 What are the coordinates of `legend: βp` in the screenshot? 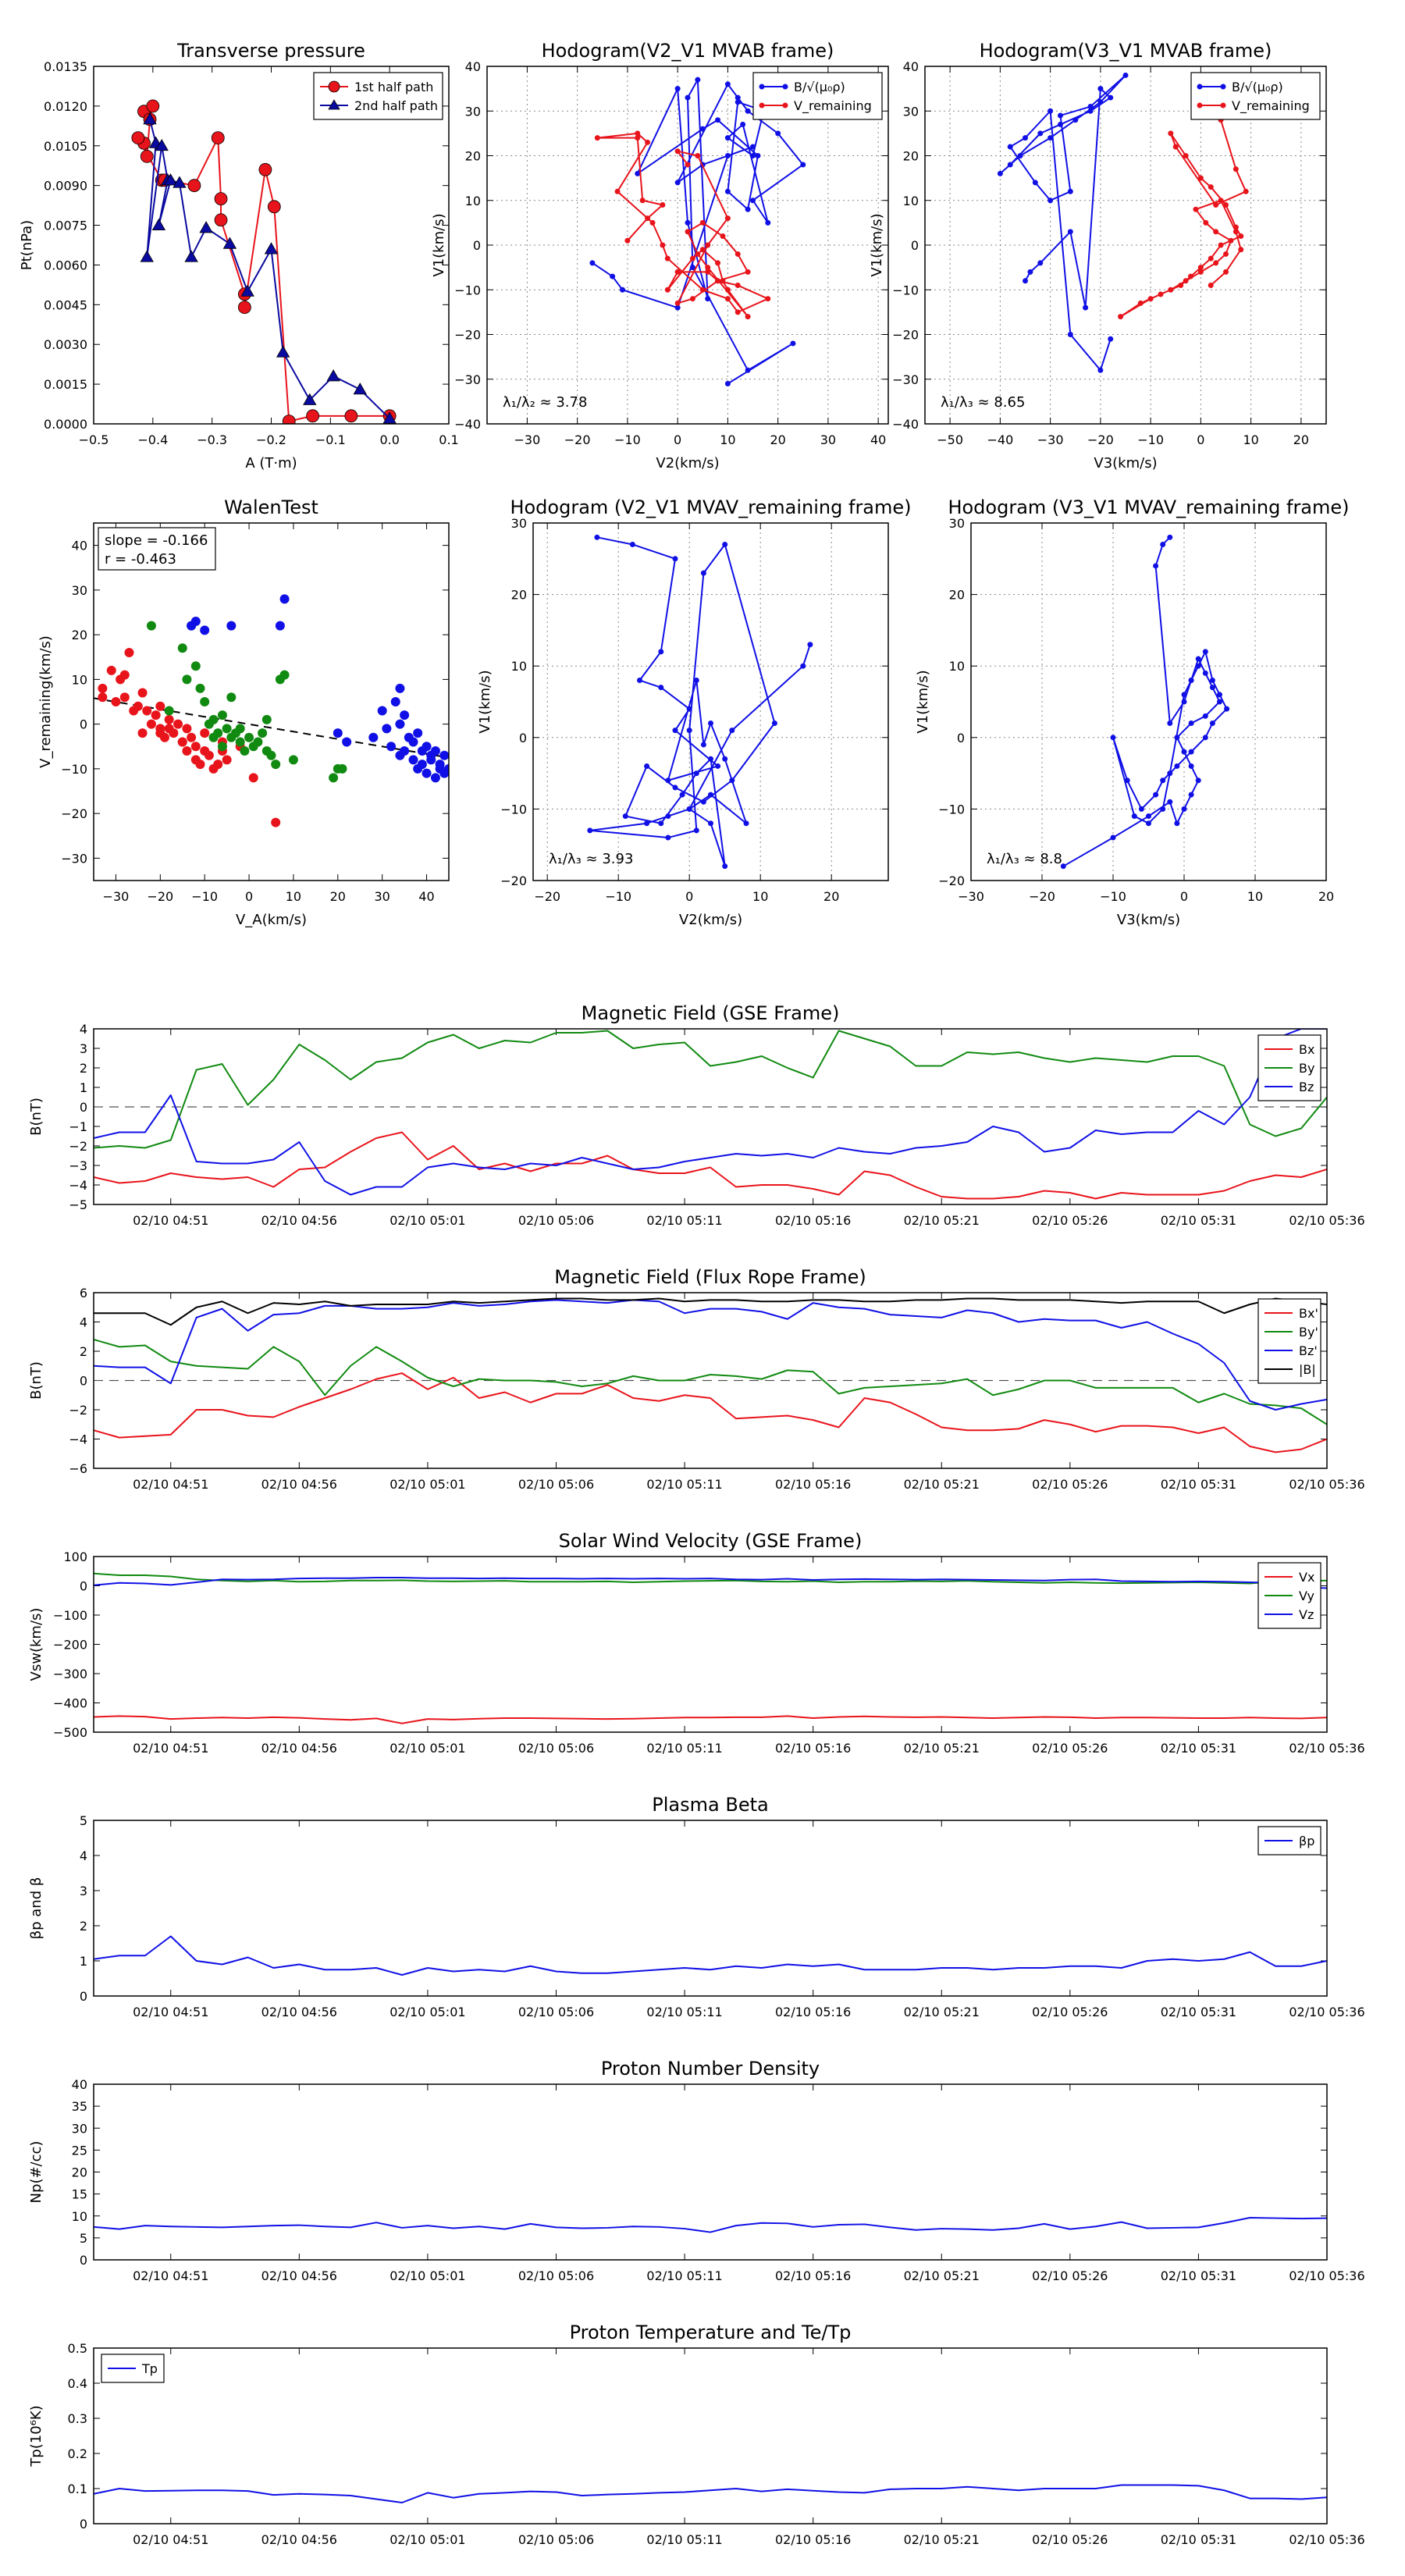 It's located at (1289, 1841).